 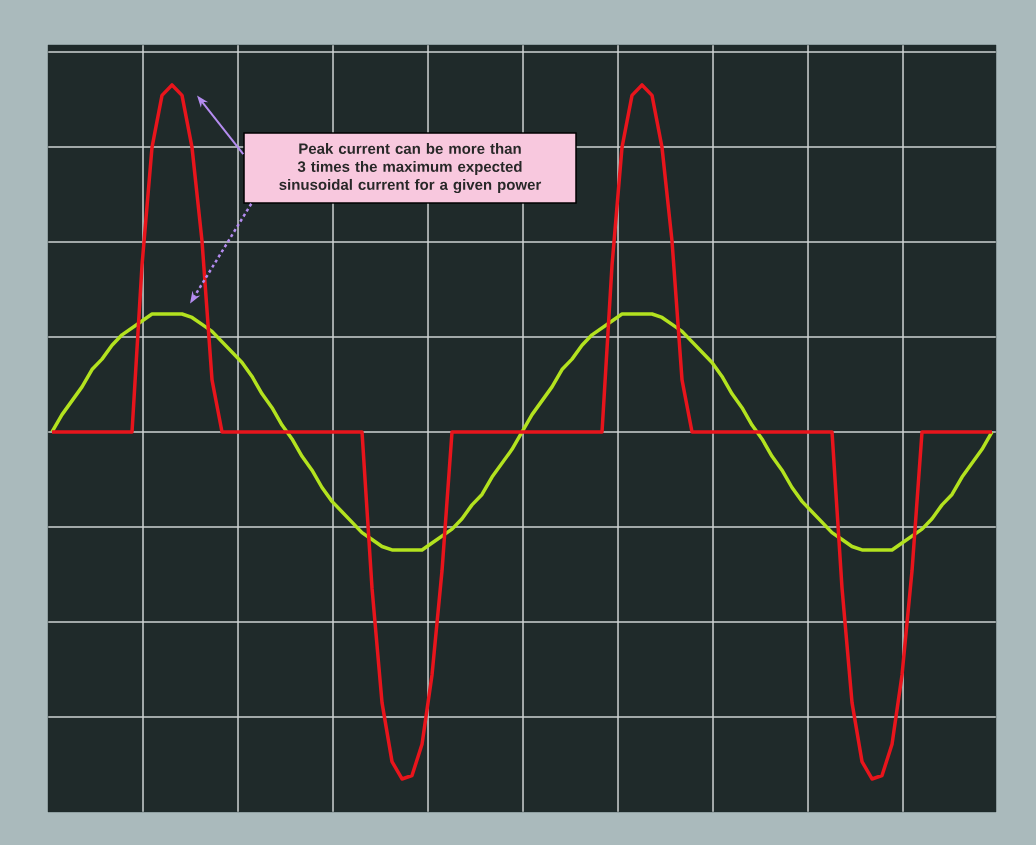 What do you see at coordinates (410, 167) in the screenshot?
I see `annotation: Peak current can be more than 3 times the maximum expected sinusoidal current for a given power` at bounding box center [410, 167].